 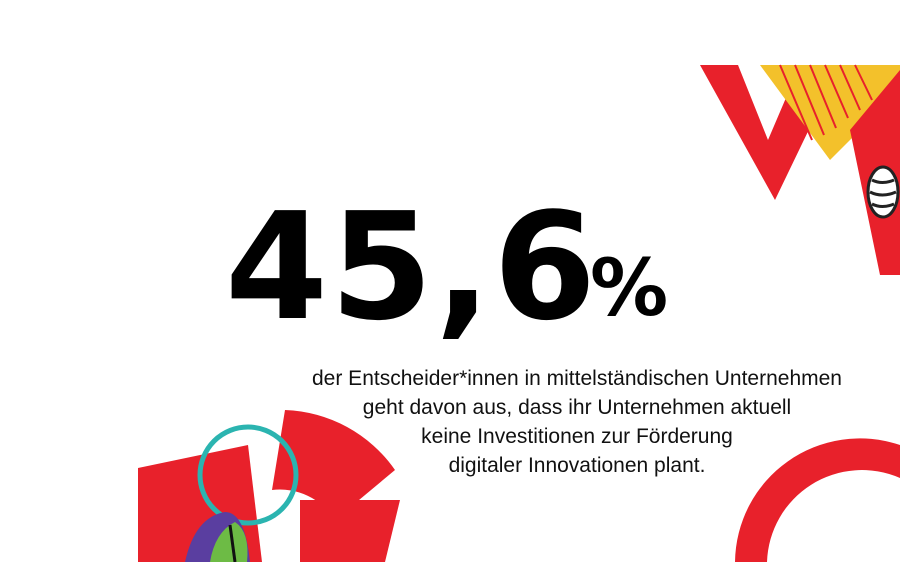 I want to click on description-line: keine Investitionen zur Förderung, so click(x=577, y=436).